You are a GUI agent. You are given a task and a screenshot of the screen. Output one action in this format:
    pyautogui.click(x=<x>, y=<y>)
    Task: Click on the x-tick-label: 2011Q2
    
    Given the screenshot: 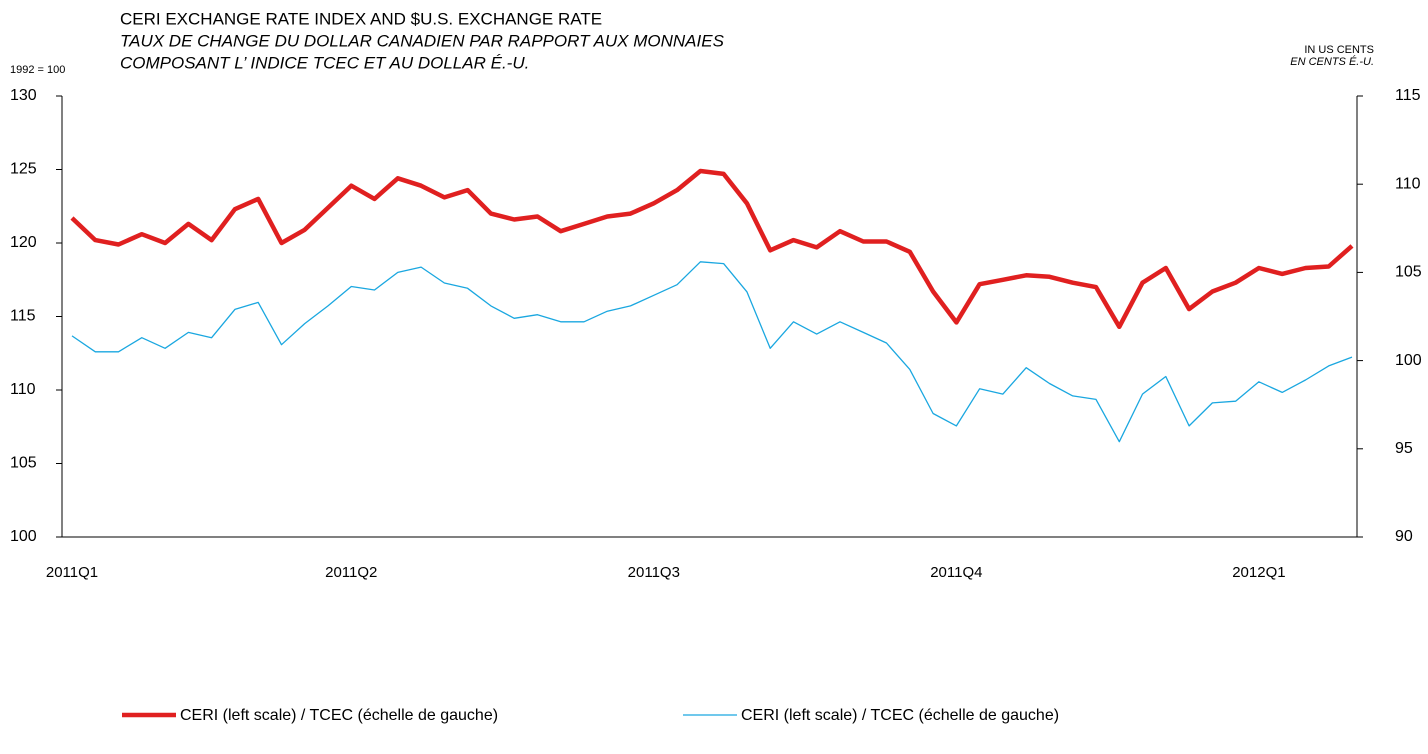 What is the action you would take?
    pyautogui.click(x=351, y=572)
    